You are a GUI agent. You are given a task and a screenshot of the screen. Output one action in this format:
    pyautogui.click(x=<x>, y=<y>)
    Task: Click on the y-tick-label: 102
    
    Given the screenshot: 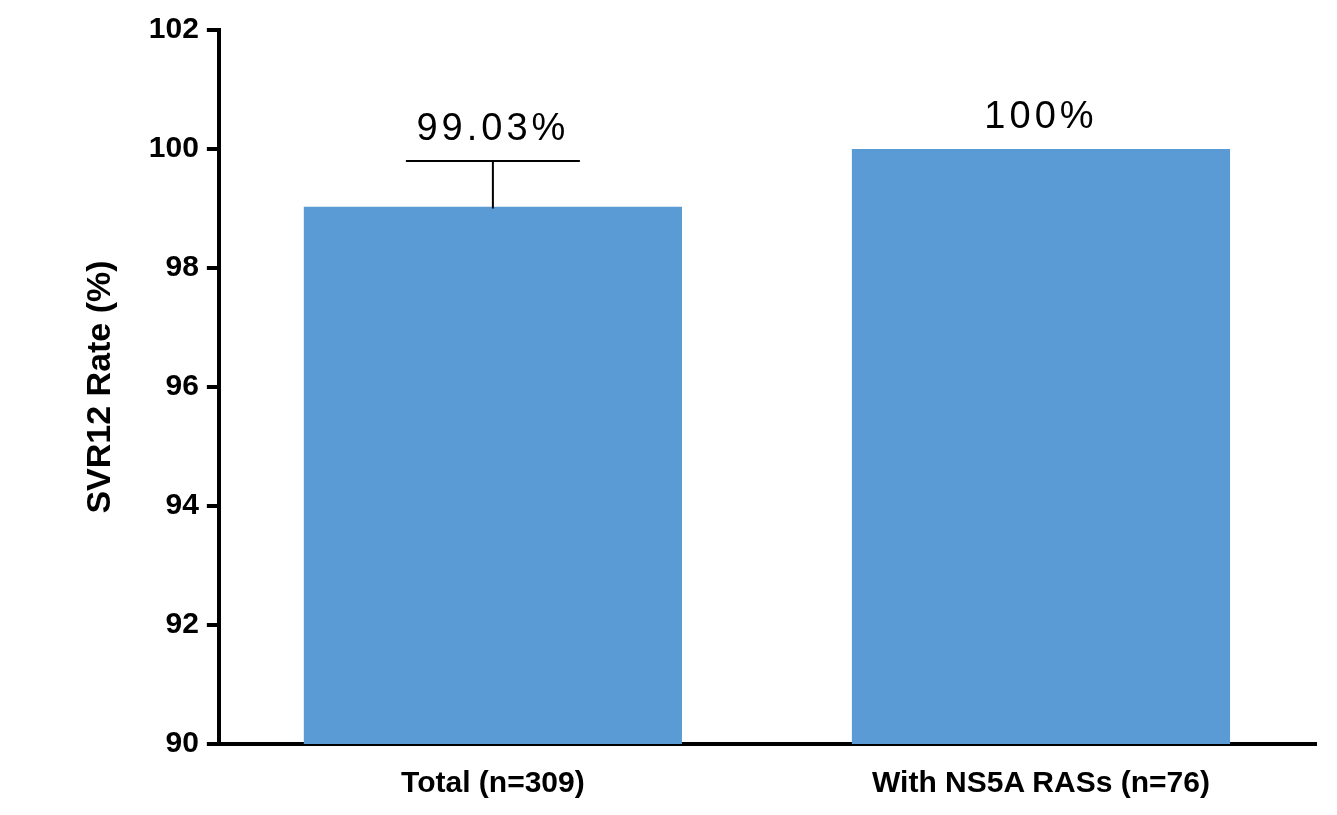 What is the action you would take?
    pyautogui.click(x=173, y=28)
    